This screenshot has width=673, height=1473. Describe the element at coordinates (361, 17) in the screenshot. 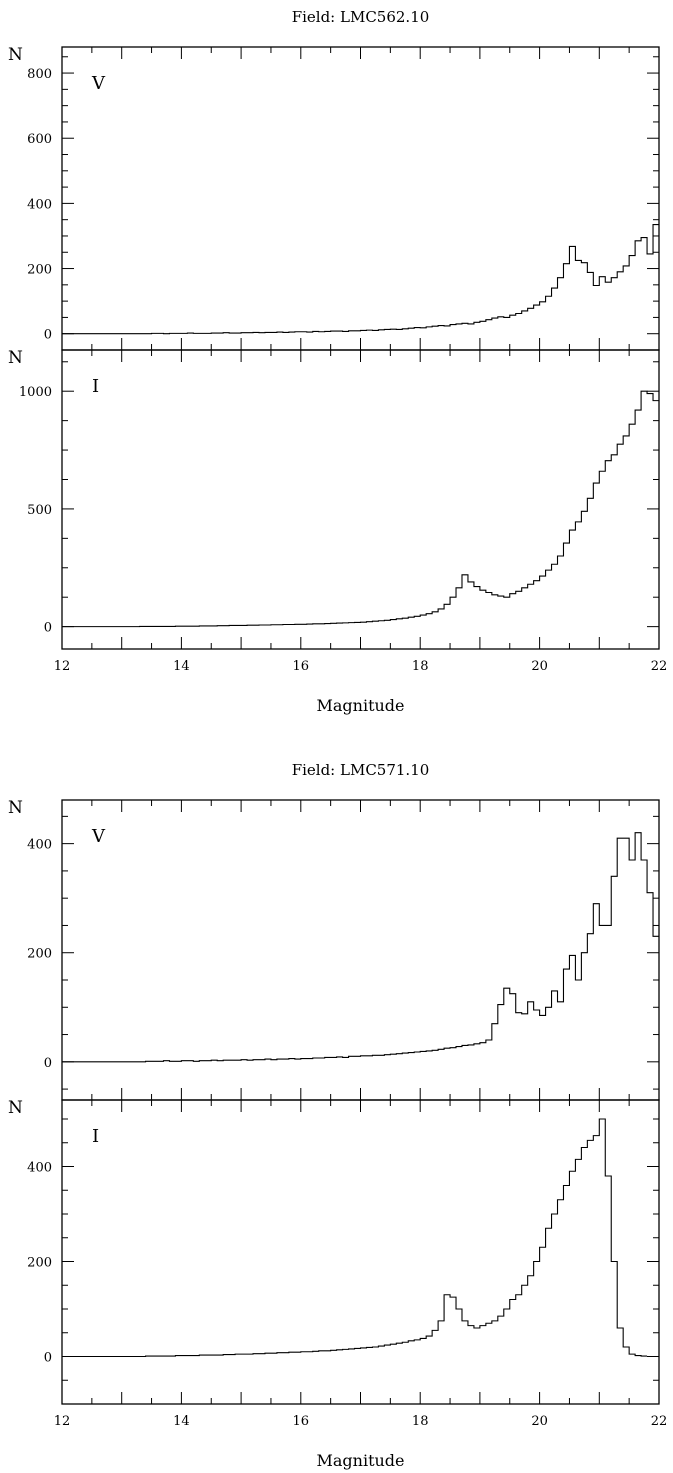

I see `chart-title: Field: LMC562.10` at that location.